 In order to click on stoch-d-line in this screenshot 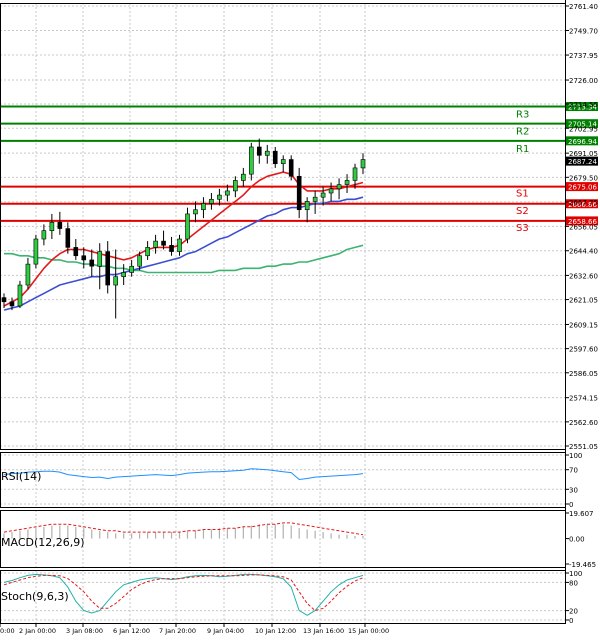, I will do `click(183, 593)`.